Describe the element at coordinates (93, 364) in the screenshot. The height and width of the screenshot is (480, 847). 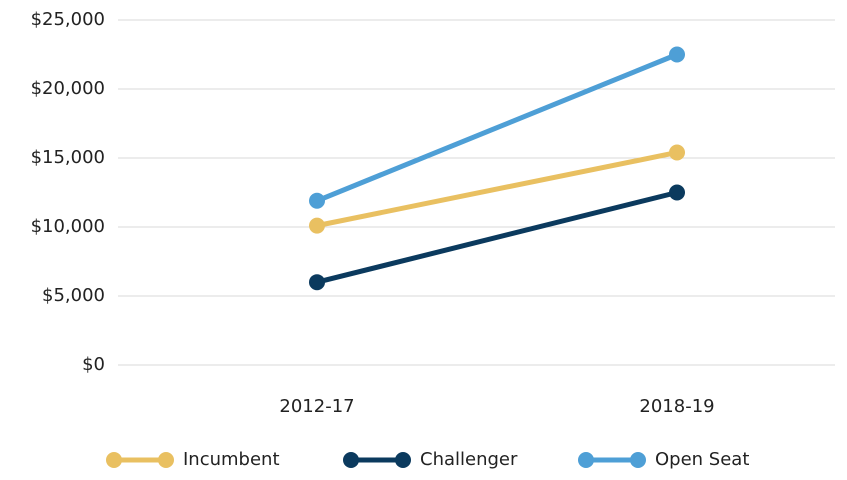
I see `y-tick-label: $0` at that location.